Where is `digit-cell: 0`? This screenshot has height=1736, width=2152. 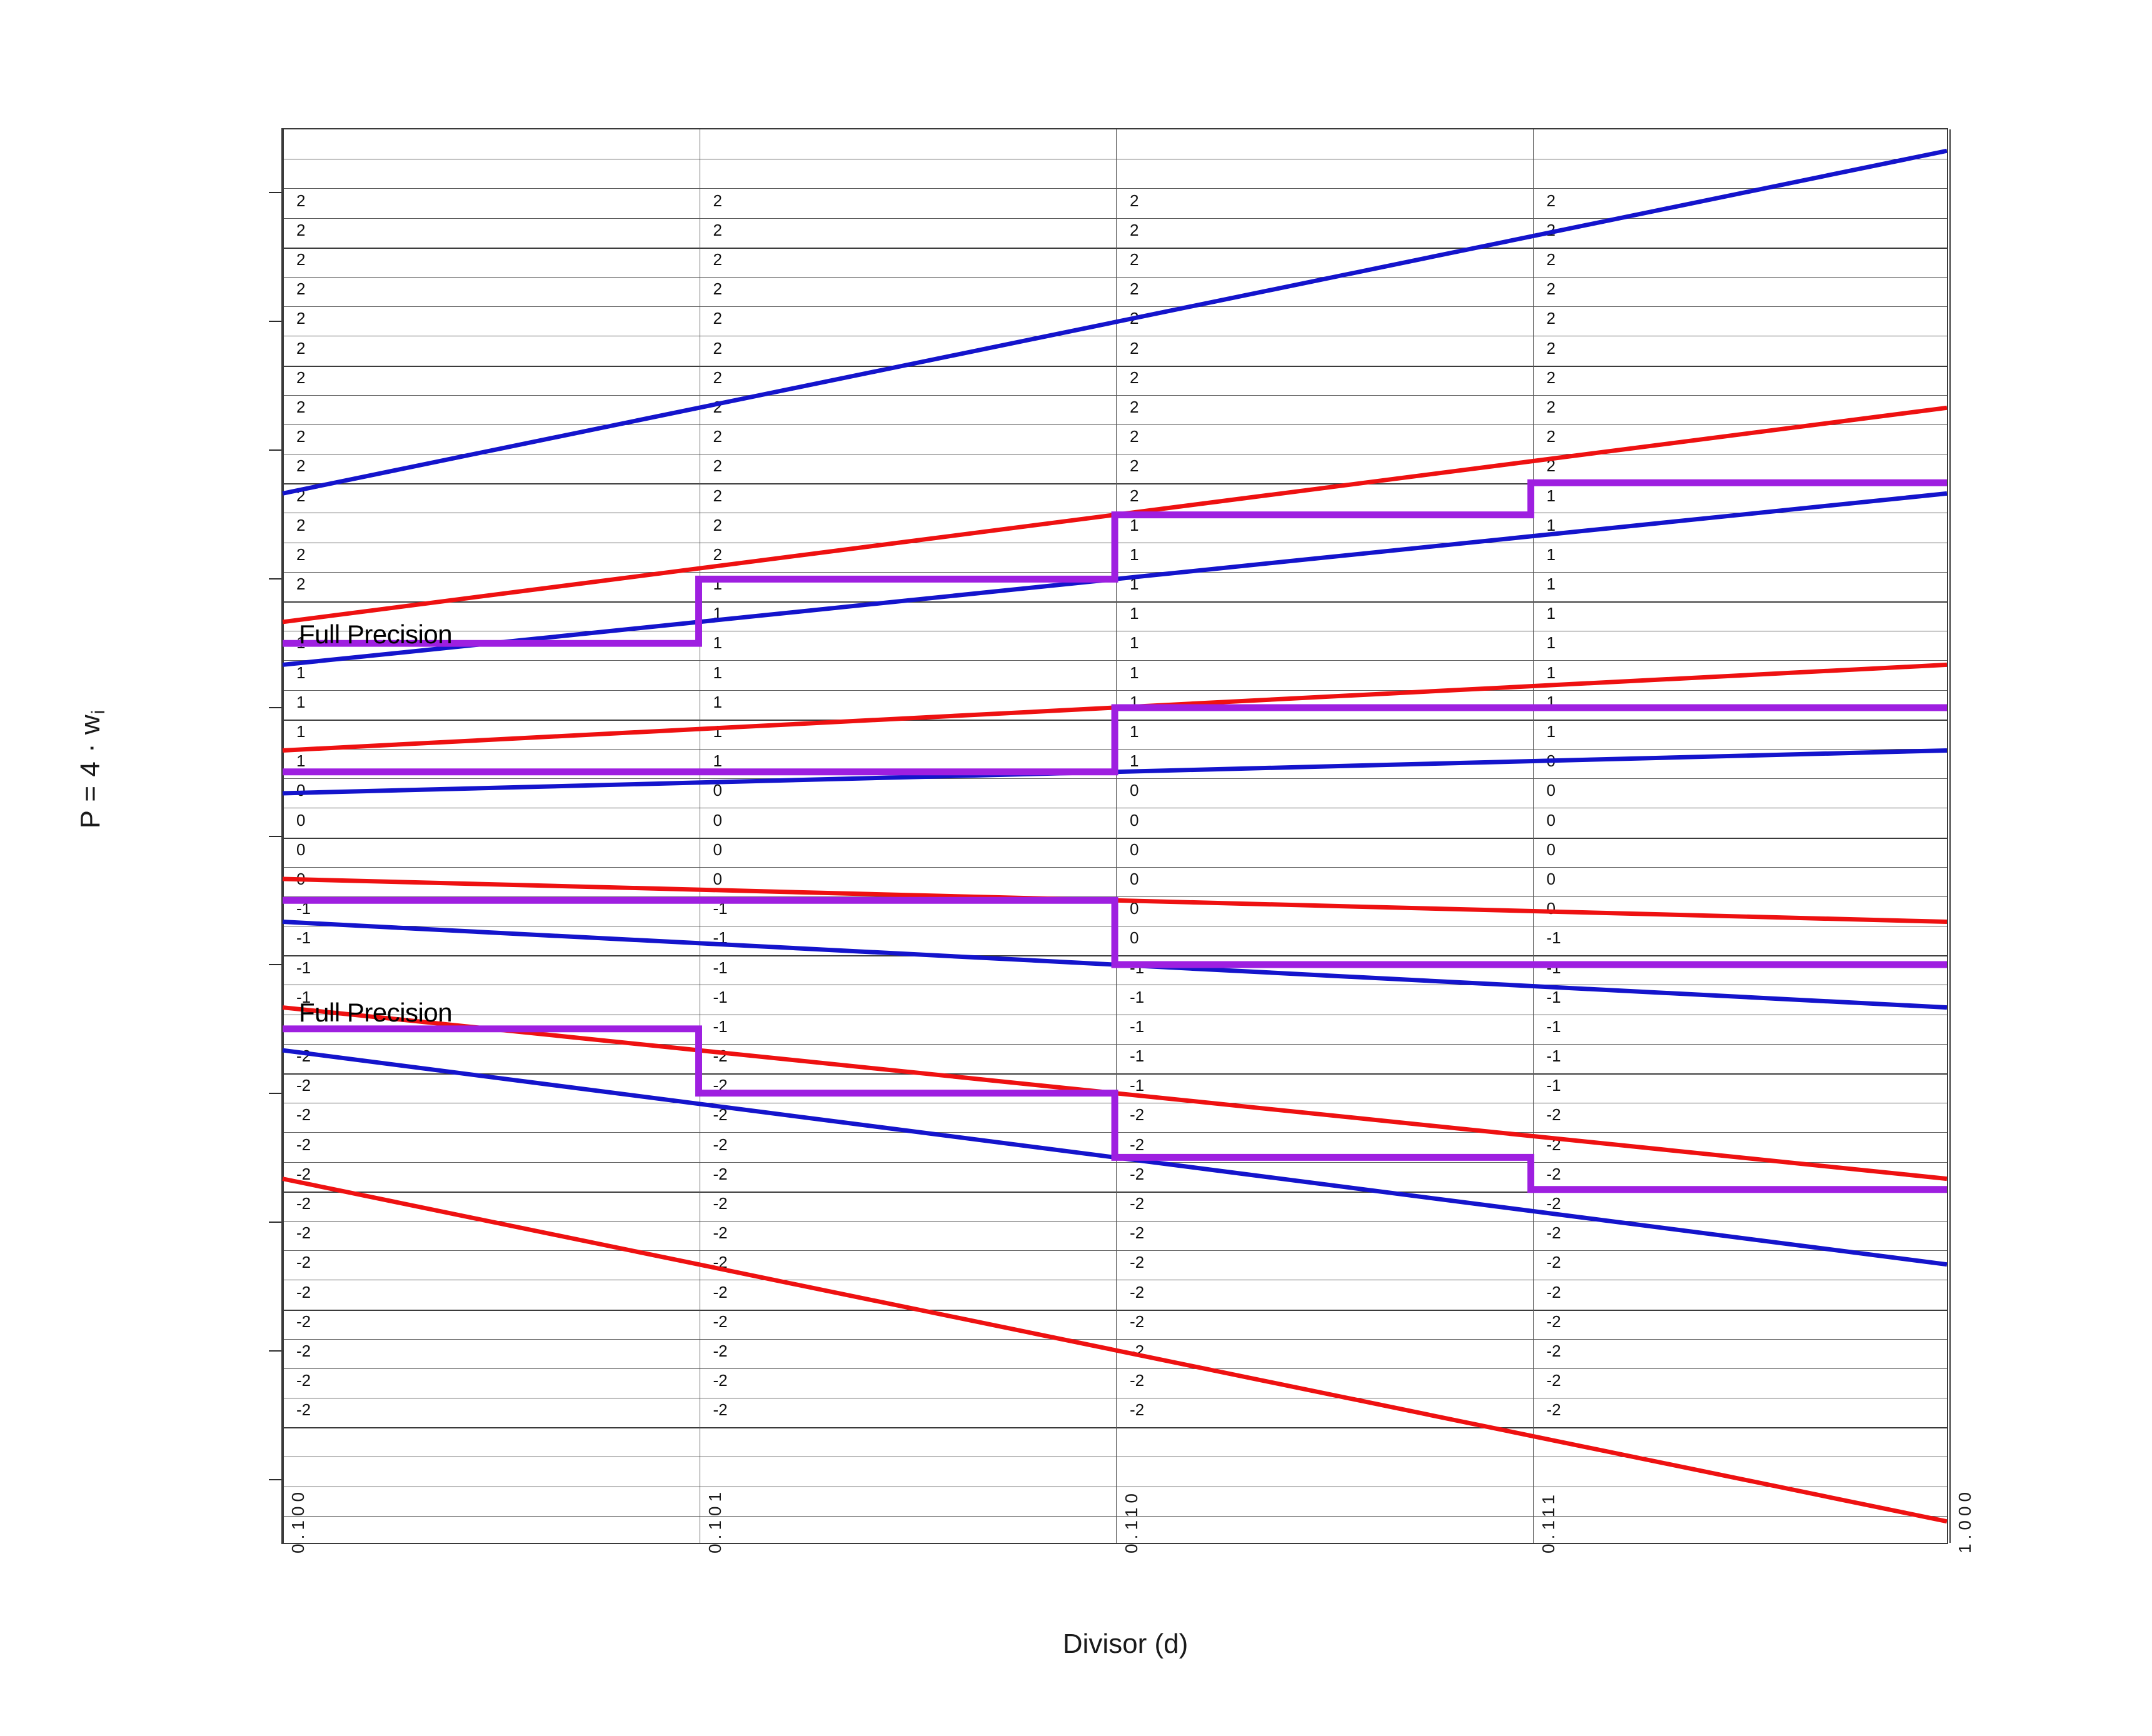
digit-cell: 0 is located at coordinates (1551, 878).